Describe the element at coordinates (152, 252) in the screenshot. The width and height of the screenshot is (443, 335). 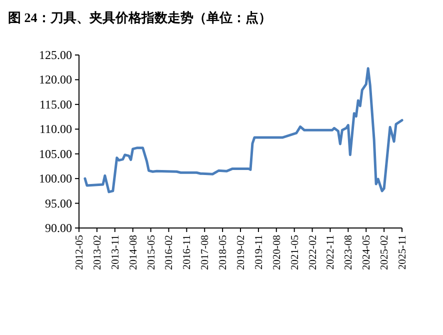
I see `x-tick-label: 2015-05` at that location.